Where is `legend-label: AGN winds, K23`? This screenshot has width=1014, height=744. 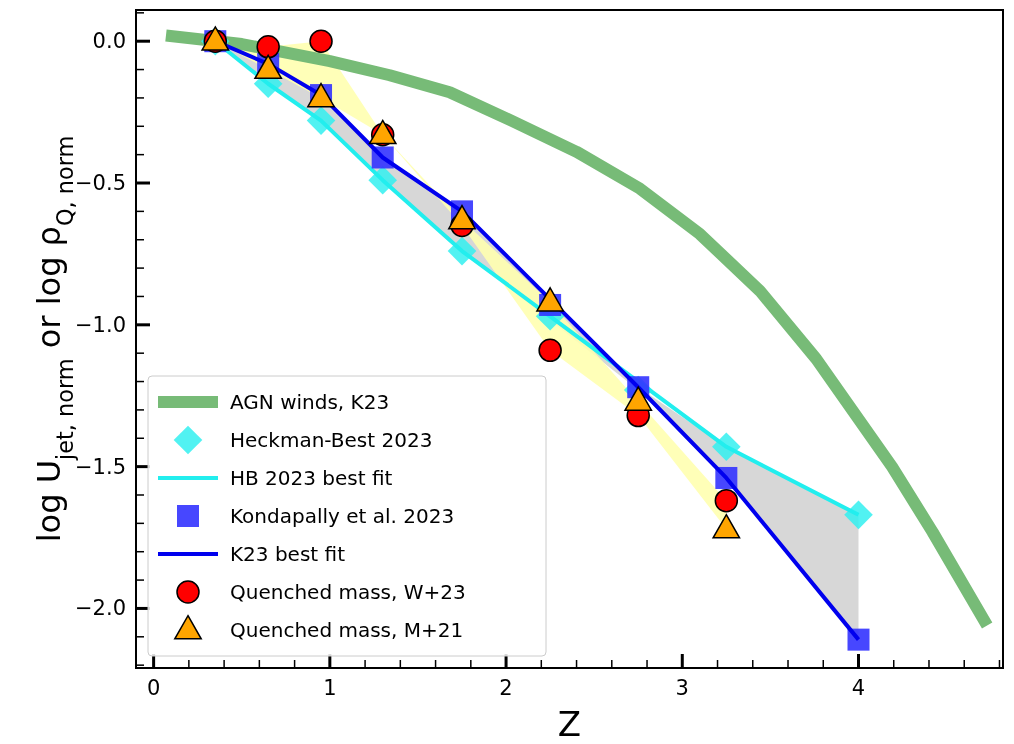 legend-label: AGN winds, K23 is located at coordinates (310, 402).